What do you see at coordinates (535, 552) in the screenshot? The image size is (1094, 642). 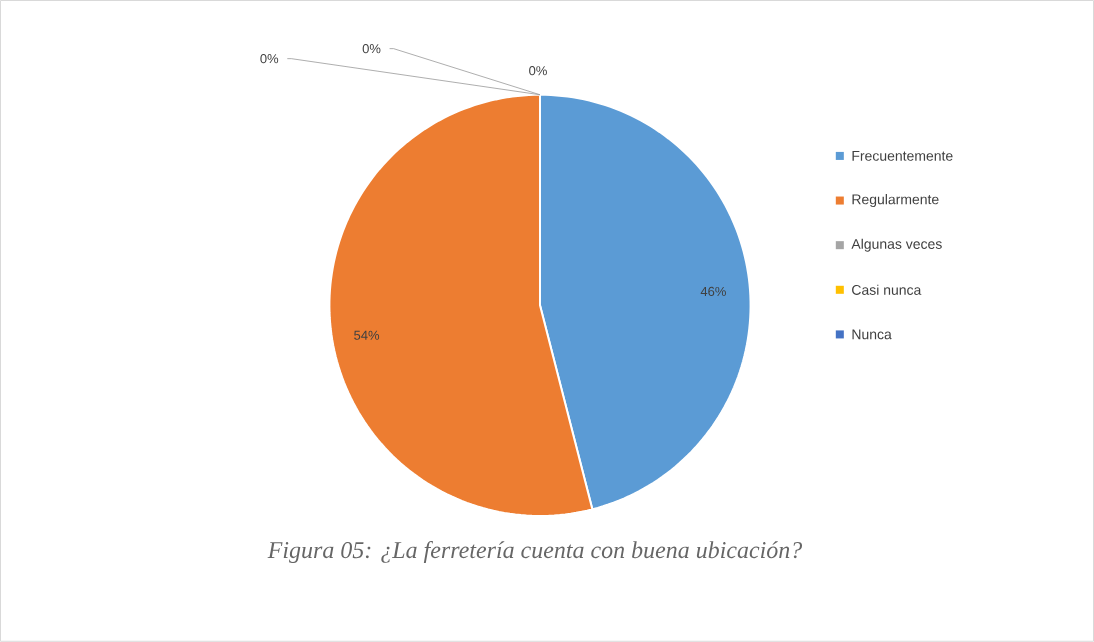 I see `text: Figura 05: ¿La ferretería cuenta con buena ubicación?` at bounding box center [535, 552].